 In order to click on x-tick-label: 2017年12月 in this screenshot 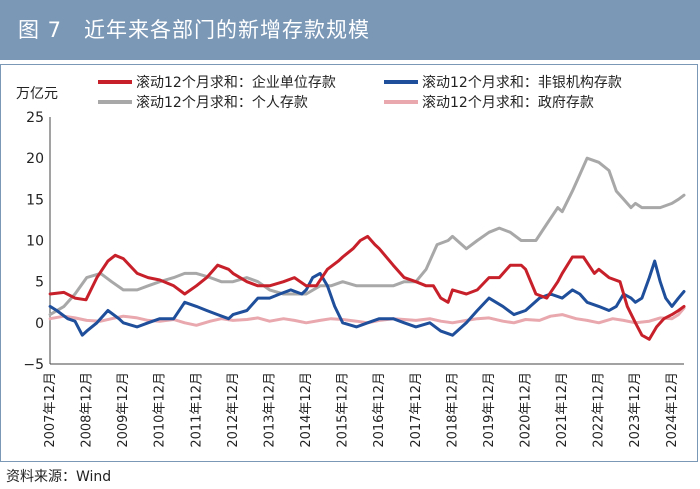, I will do `click(416, 410)`.